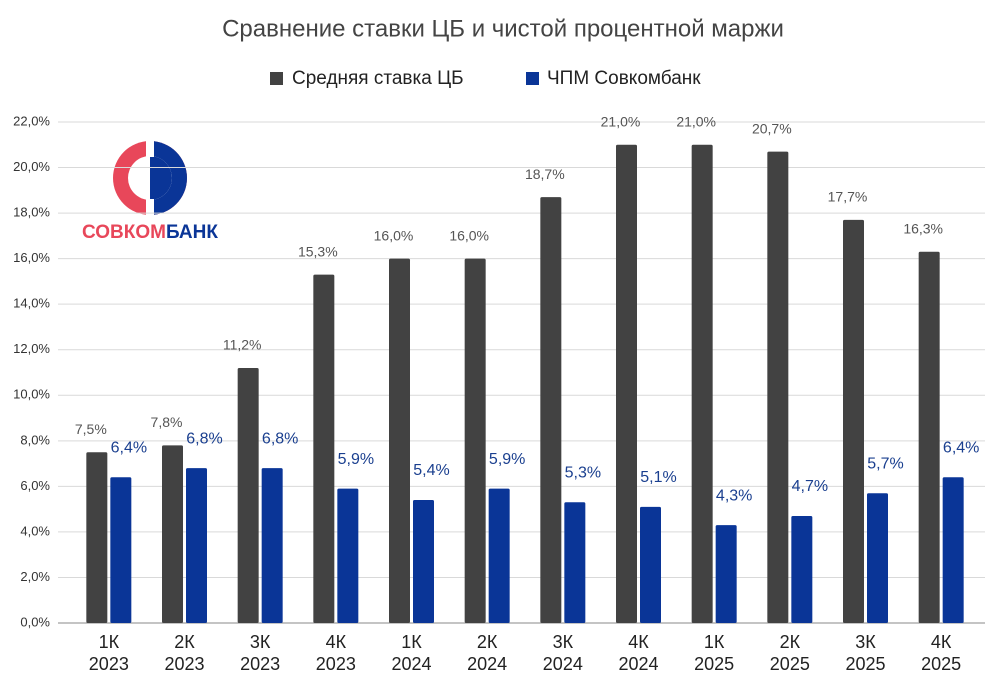  What do you see at coordinates (31, 120) in the screenshot?
I see `y-tick-label: 22,0%` at bounding box center [31, 120].